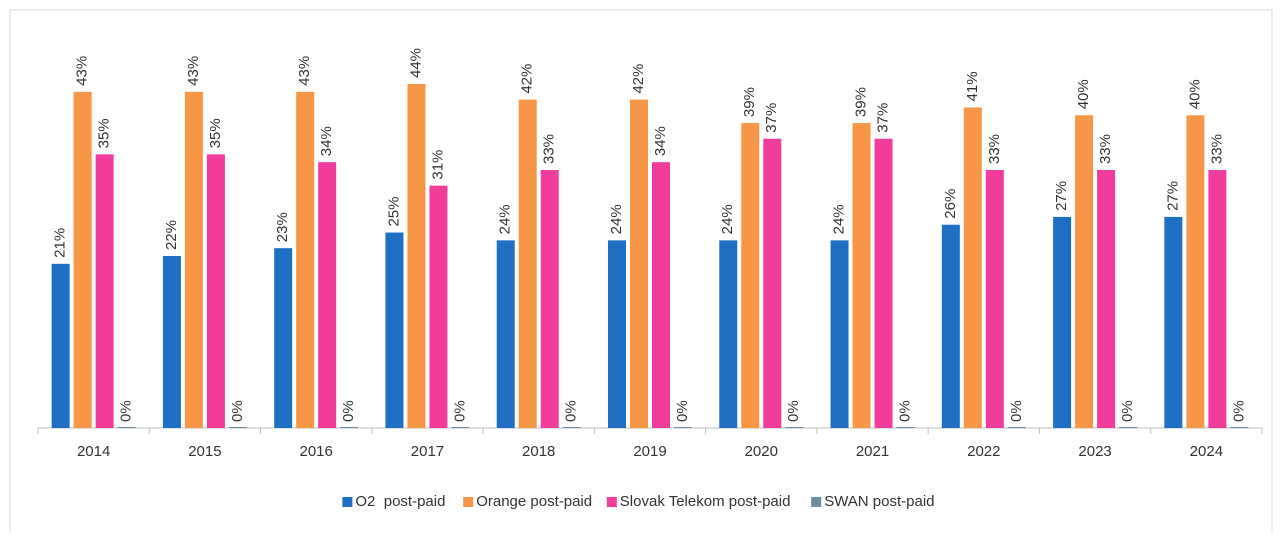 The height and width of the screenshot is (539, 1282). I want to click on value-label: 22%, so click(171, 235).